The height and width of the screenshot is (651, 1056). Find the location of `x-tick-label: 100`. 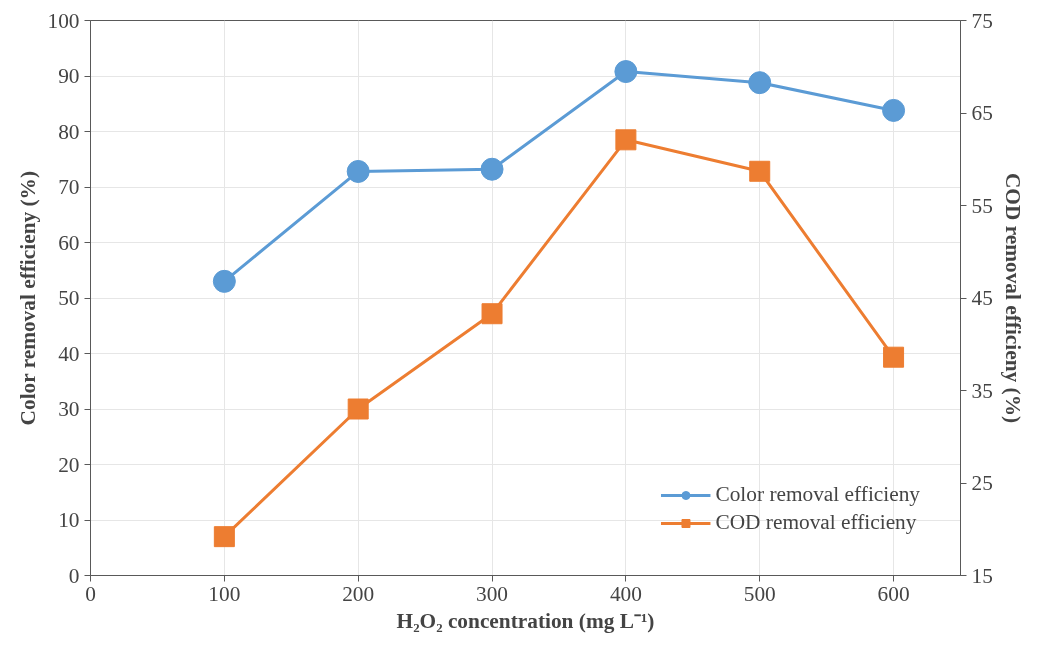

x-tick-label: 100 is located at coordinates (224, 593).